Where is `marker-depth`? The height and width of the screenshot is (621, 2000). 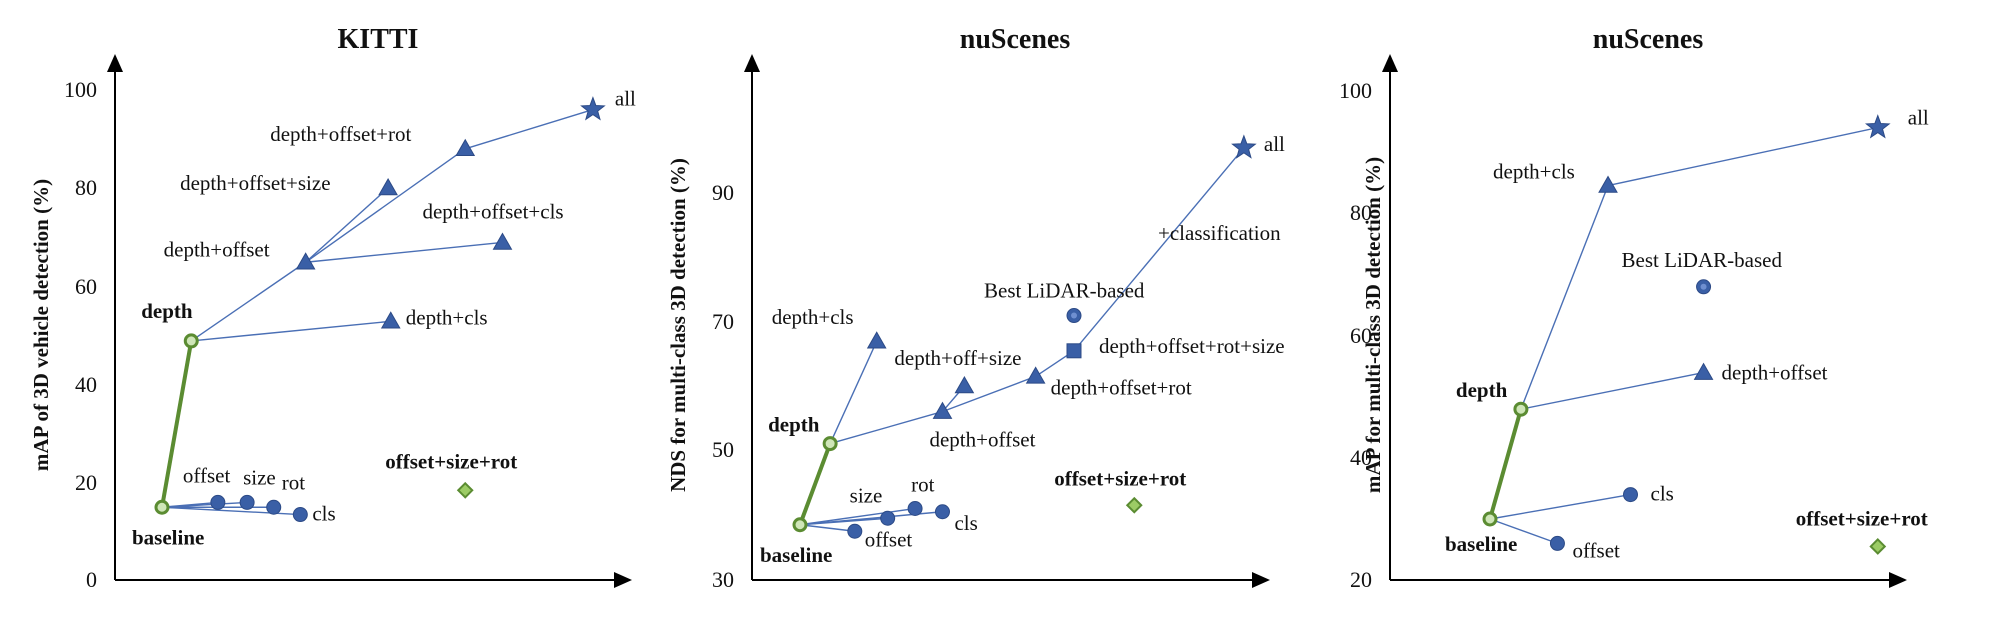
marker-depth is located at coordinates (1521, 409).